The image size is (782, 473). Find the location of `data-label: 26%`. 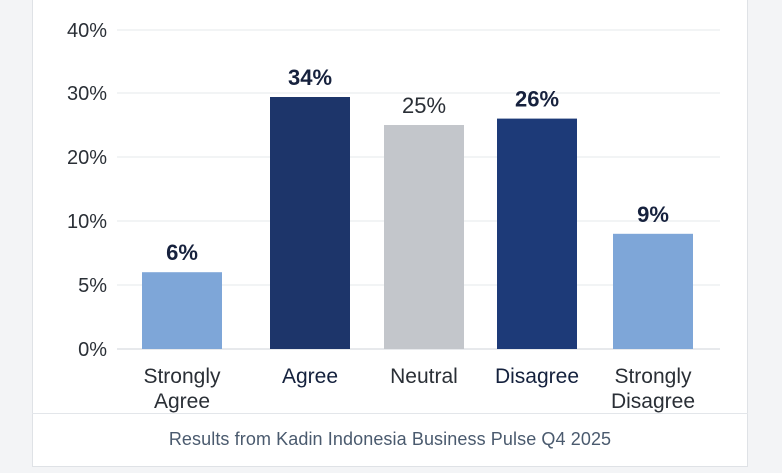

data-label: 26% is located at coordinates (537, 99).